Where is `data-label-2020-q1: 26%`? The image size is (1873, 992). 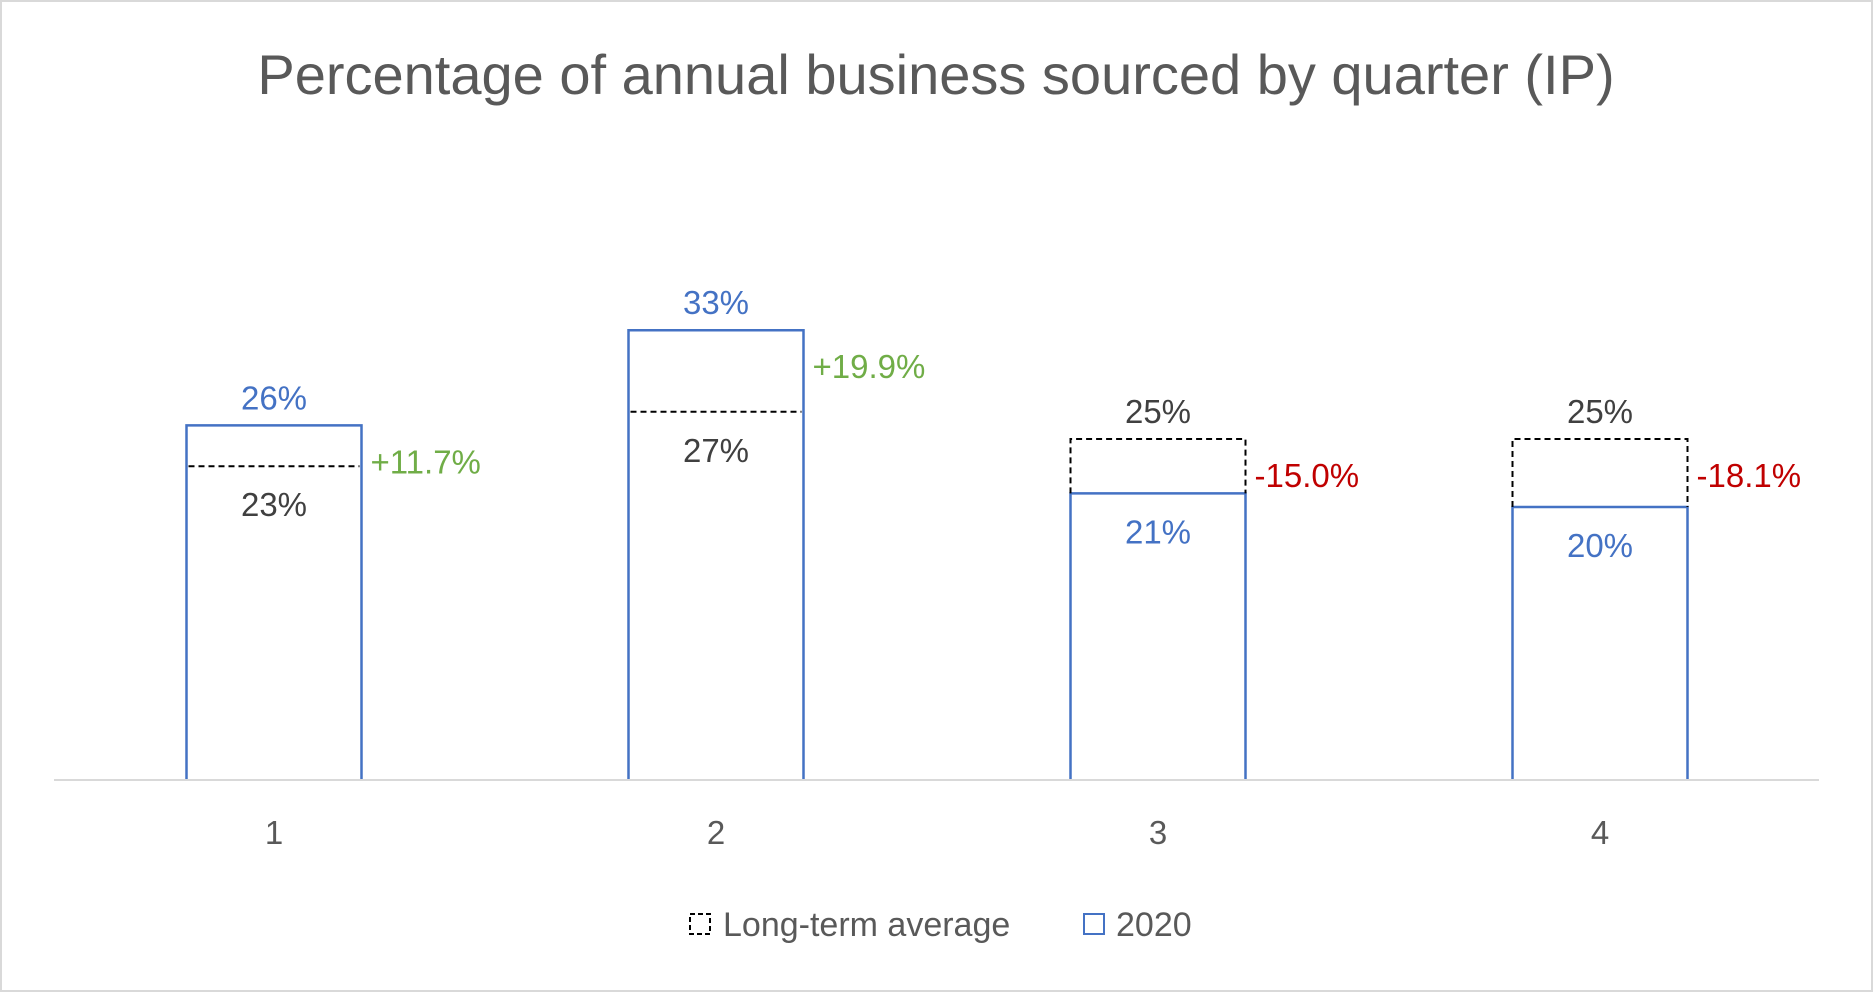
data-label-2020-q1: 26% is located at coordinates (274, 397).